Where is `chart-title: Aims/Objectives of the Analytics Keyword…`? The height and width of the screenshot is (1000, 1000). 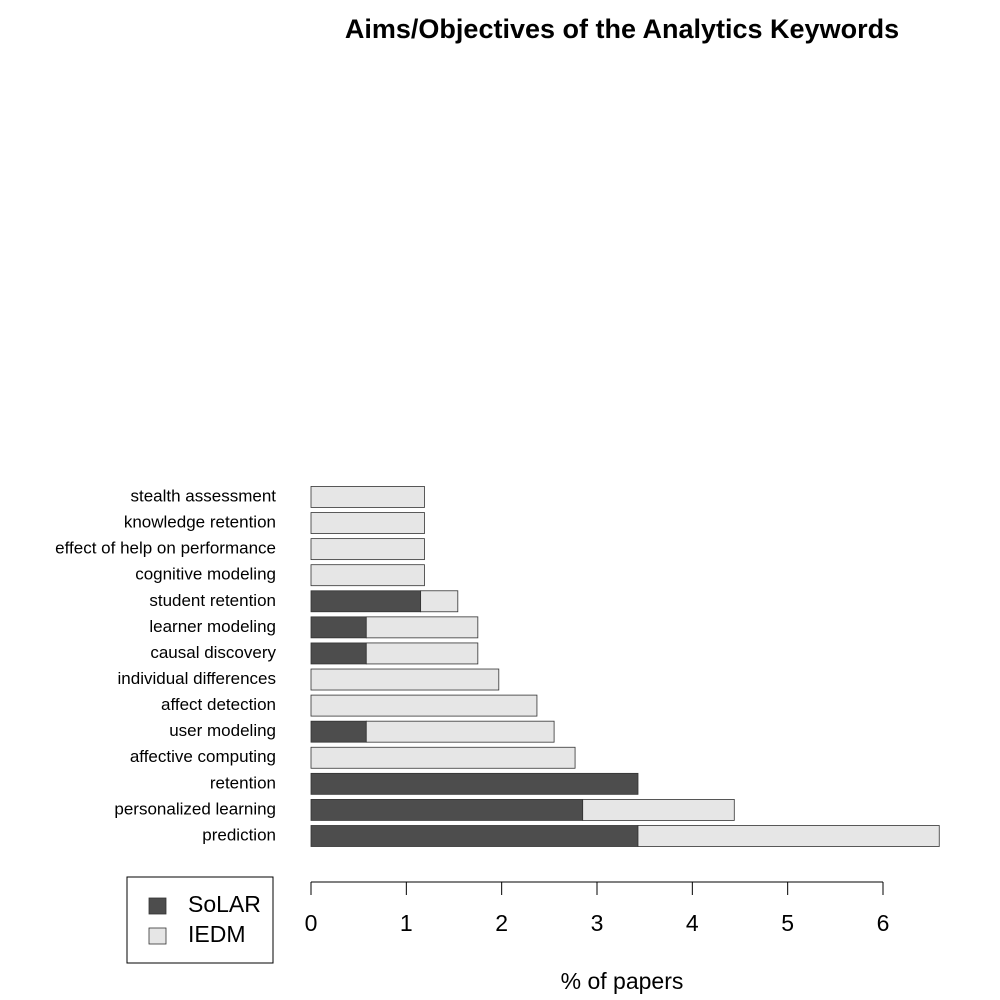
chart-title: Aims/Objectives of the Analytics Keyword… is located at coordinates (622, 29).